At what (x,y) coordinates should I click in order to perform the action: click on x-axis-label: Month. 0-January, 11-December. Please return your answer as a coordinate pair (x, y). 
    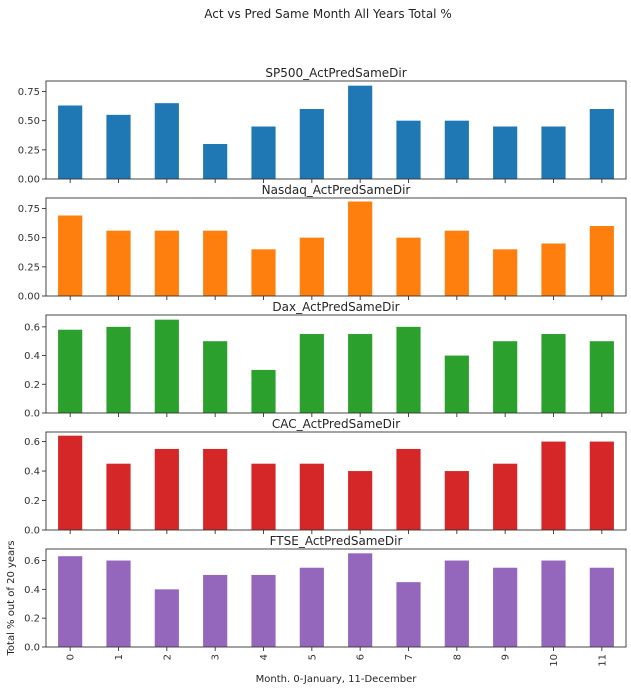
    Looking at the image, I should click on (337, 679).